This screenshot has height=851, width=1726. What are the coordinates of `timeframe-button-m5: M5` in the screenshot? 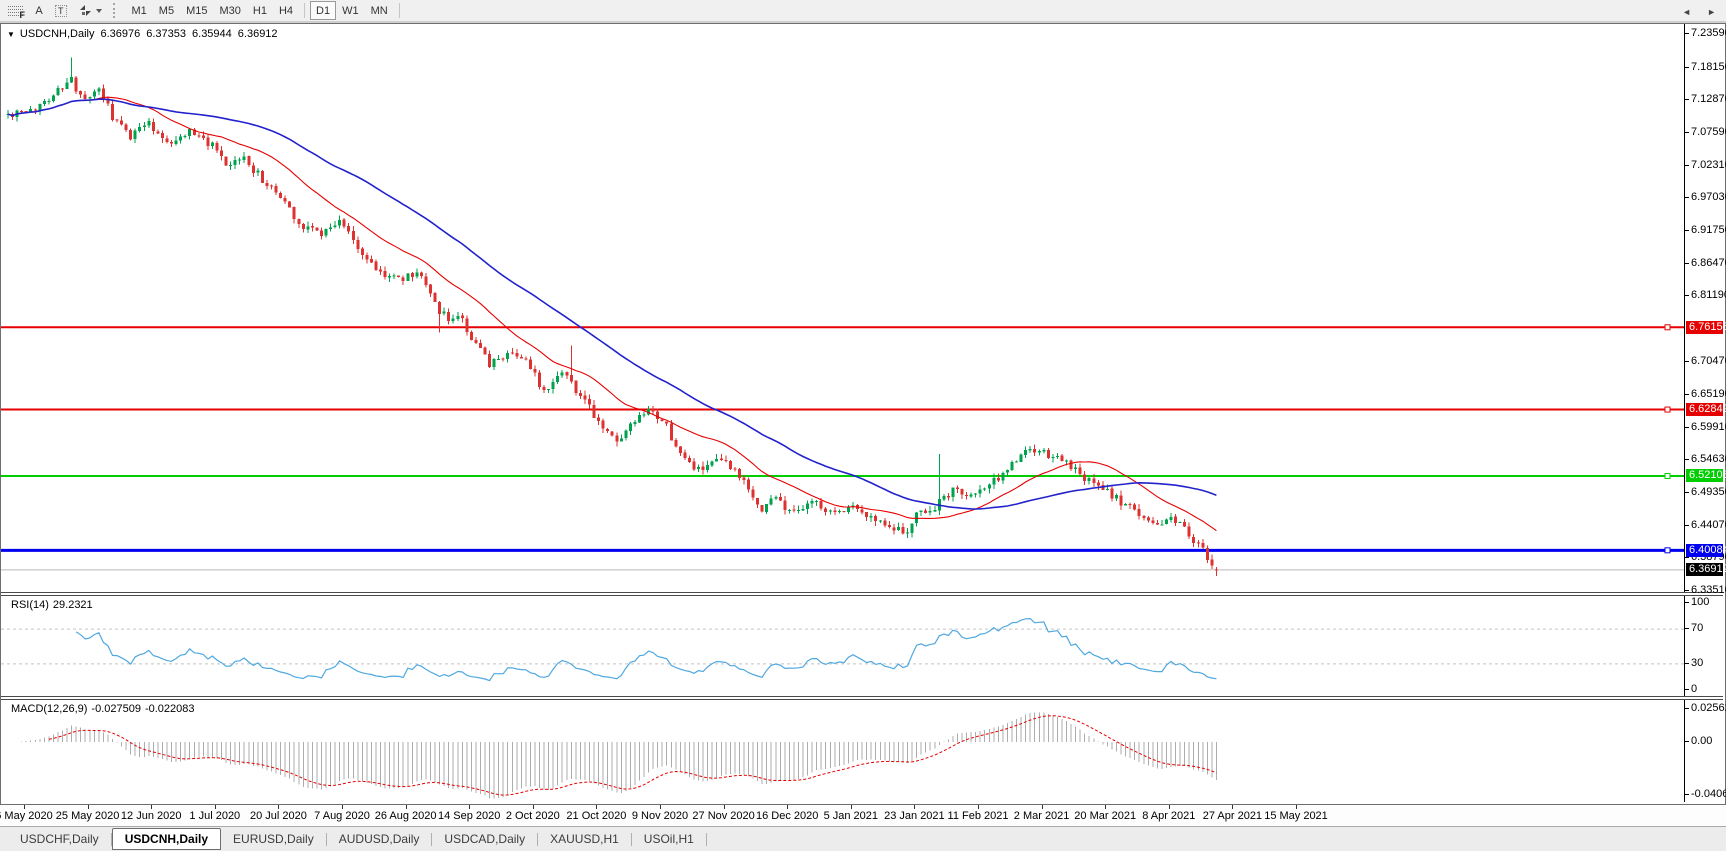 It's located at (166, 10).